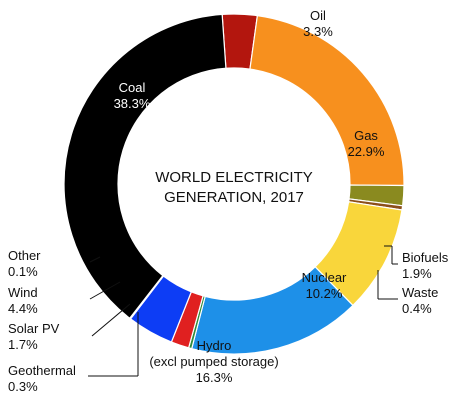 The width and height of the screenshot is (466, 408). Describe the element at coordinates (132, 95) in the screenshot. I see `label-coal: Coal 38.3%` at that location.